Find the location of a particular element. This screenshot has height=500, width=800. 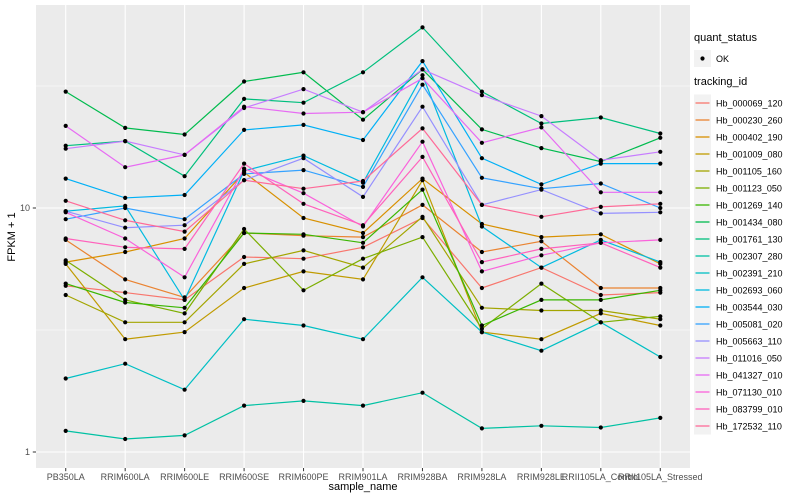

legend-label: Hb_001009_080 is located at coordinates (749, 155).